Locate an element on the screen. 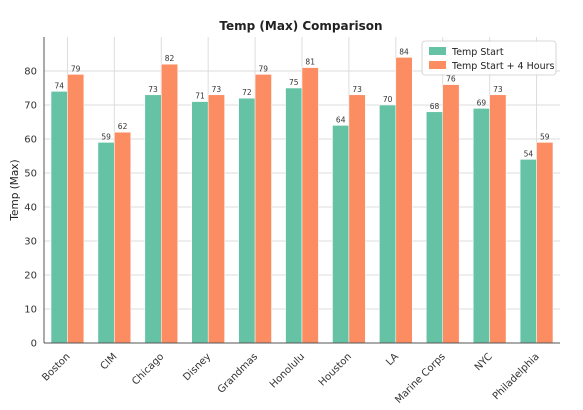  y-tick-label: 50 is located at coordinates (30, 174).